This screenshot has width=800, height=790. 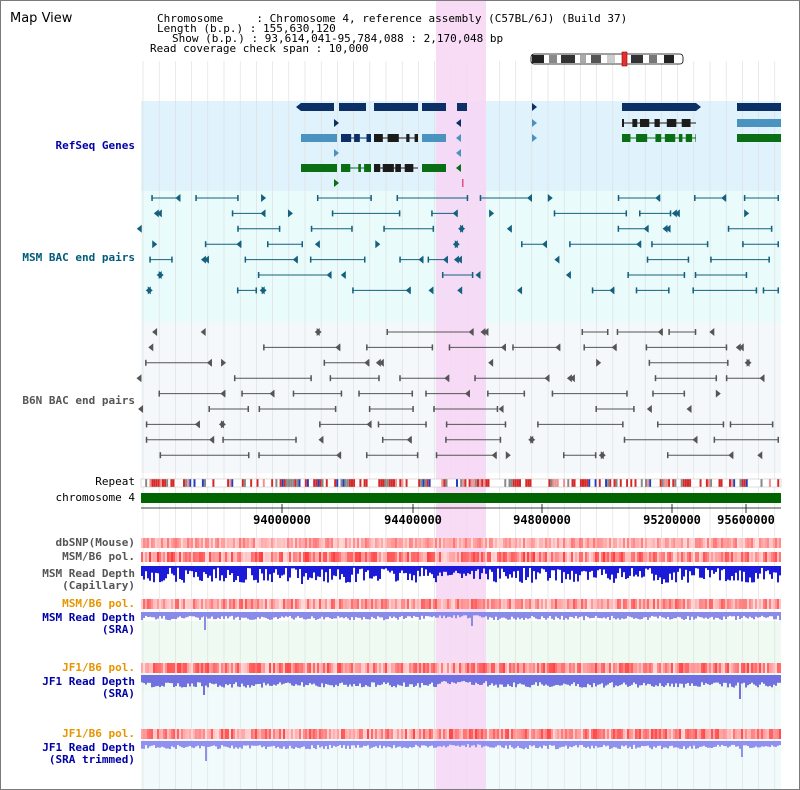 What do you see at coordinates (95, 145) in the screenshot?
I see `track-label-refseq: RefSeq Genes` at bounding box center [95, 145].